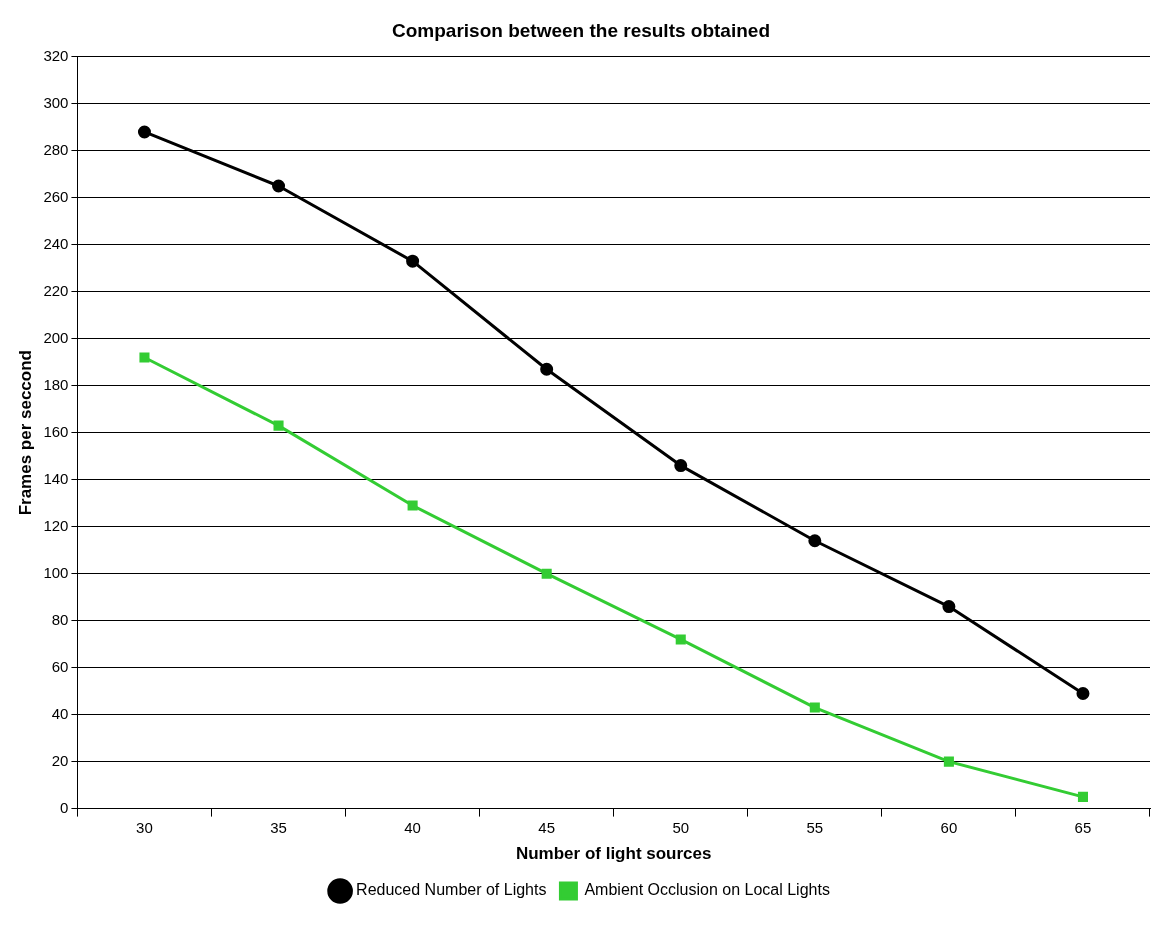 The width and height of the screenshot is (1170, 928). What do you see at coordinates (451, 890) in the screenshot?
I see `legend-label: Reduced Number of Lights` at bounding box center [451, 890].